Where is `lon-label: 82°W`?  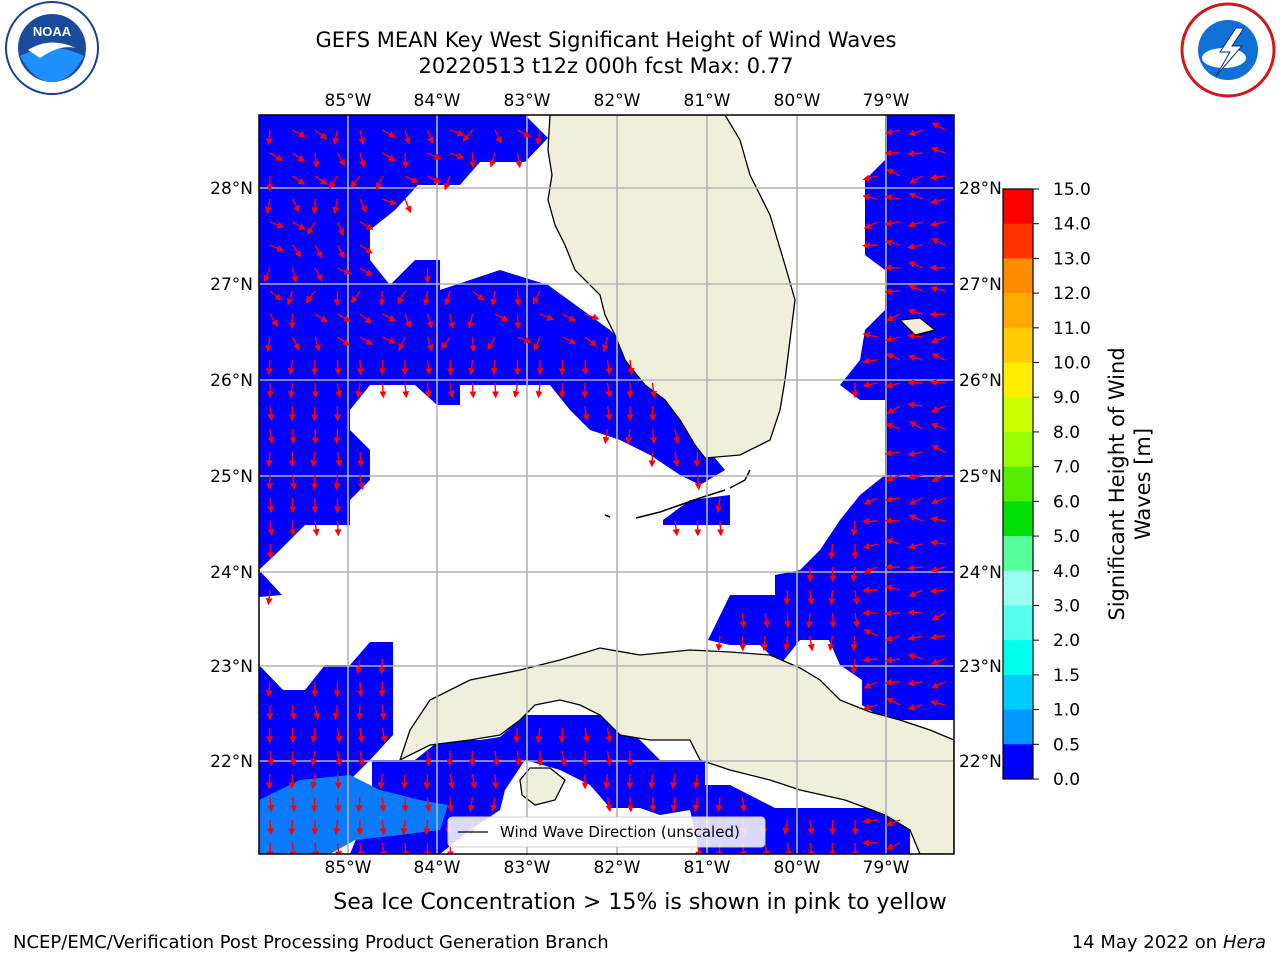
lon-label: 82°W is located at coordinates (617, 868).